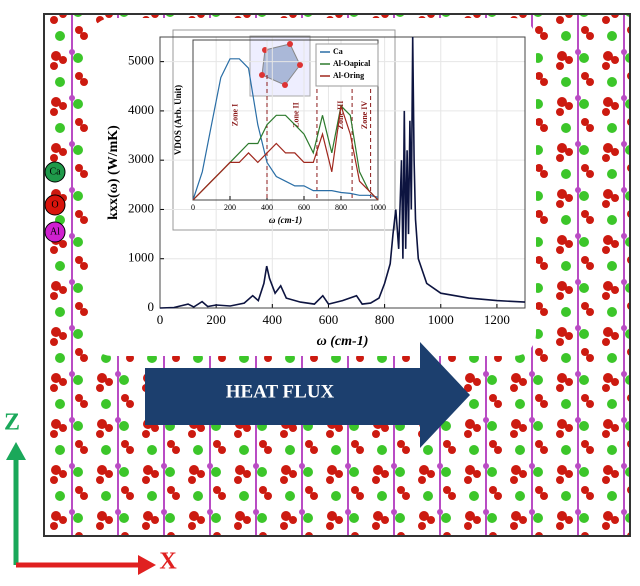 This screenshot has width=640, height=586. What do you see at coordinates (141, 158) in the screenshot?
I see `y-tick-label: 3000` at bounding box center [141, 158].